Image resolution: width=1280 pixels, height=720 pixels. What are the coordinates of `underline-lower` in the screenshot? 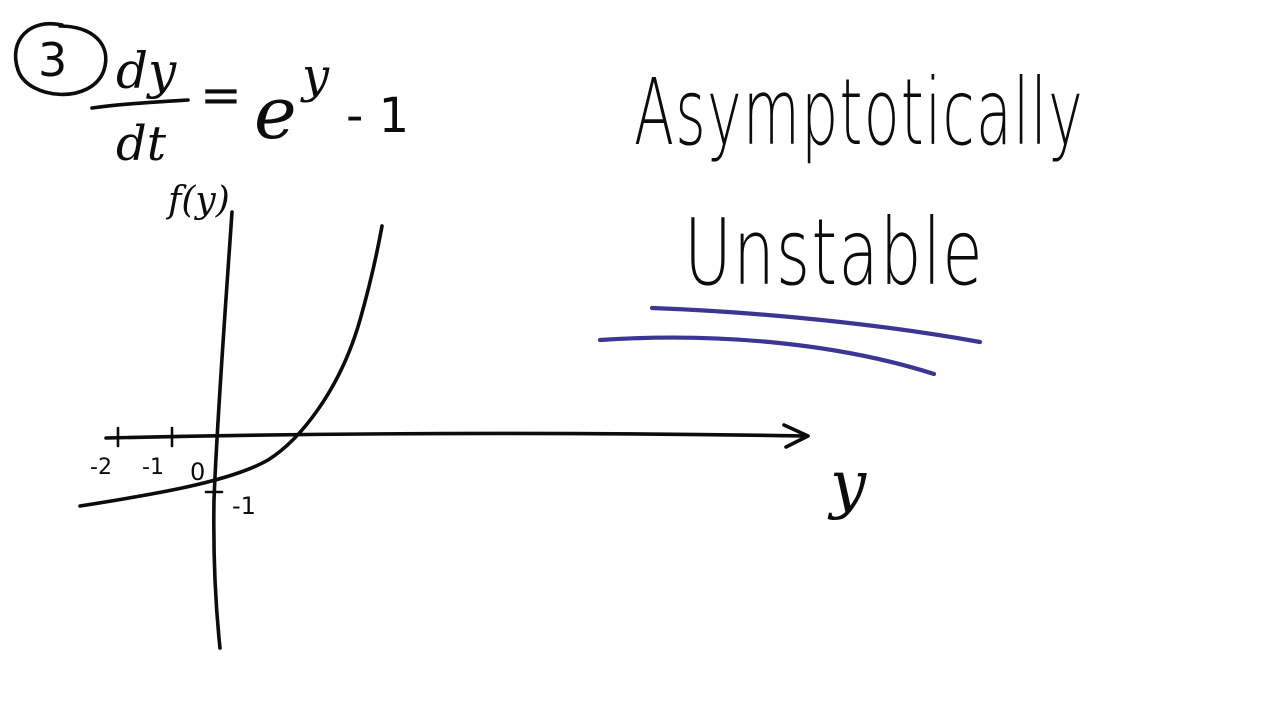 It's located at (767, 356).